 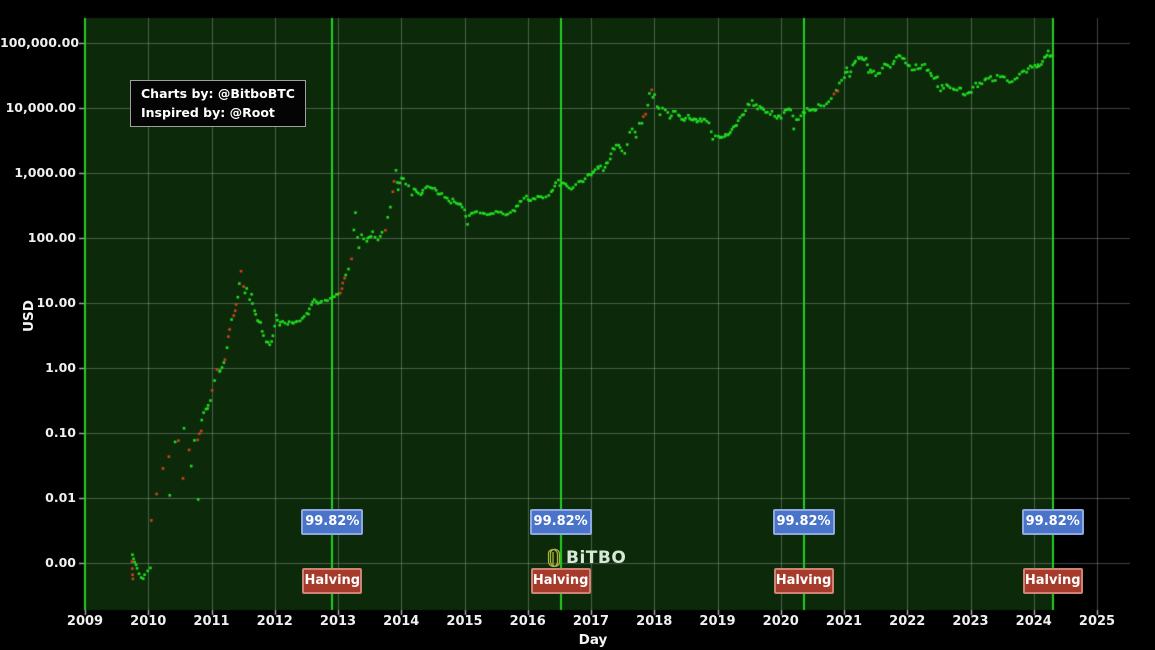 What do you see at coordinates (1097, 621) in the screenshot?
I see `x-tick-label: 2025` at bounding box center [1097, 621].